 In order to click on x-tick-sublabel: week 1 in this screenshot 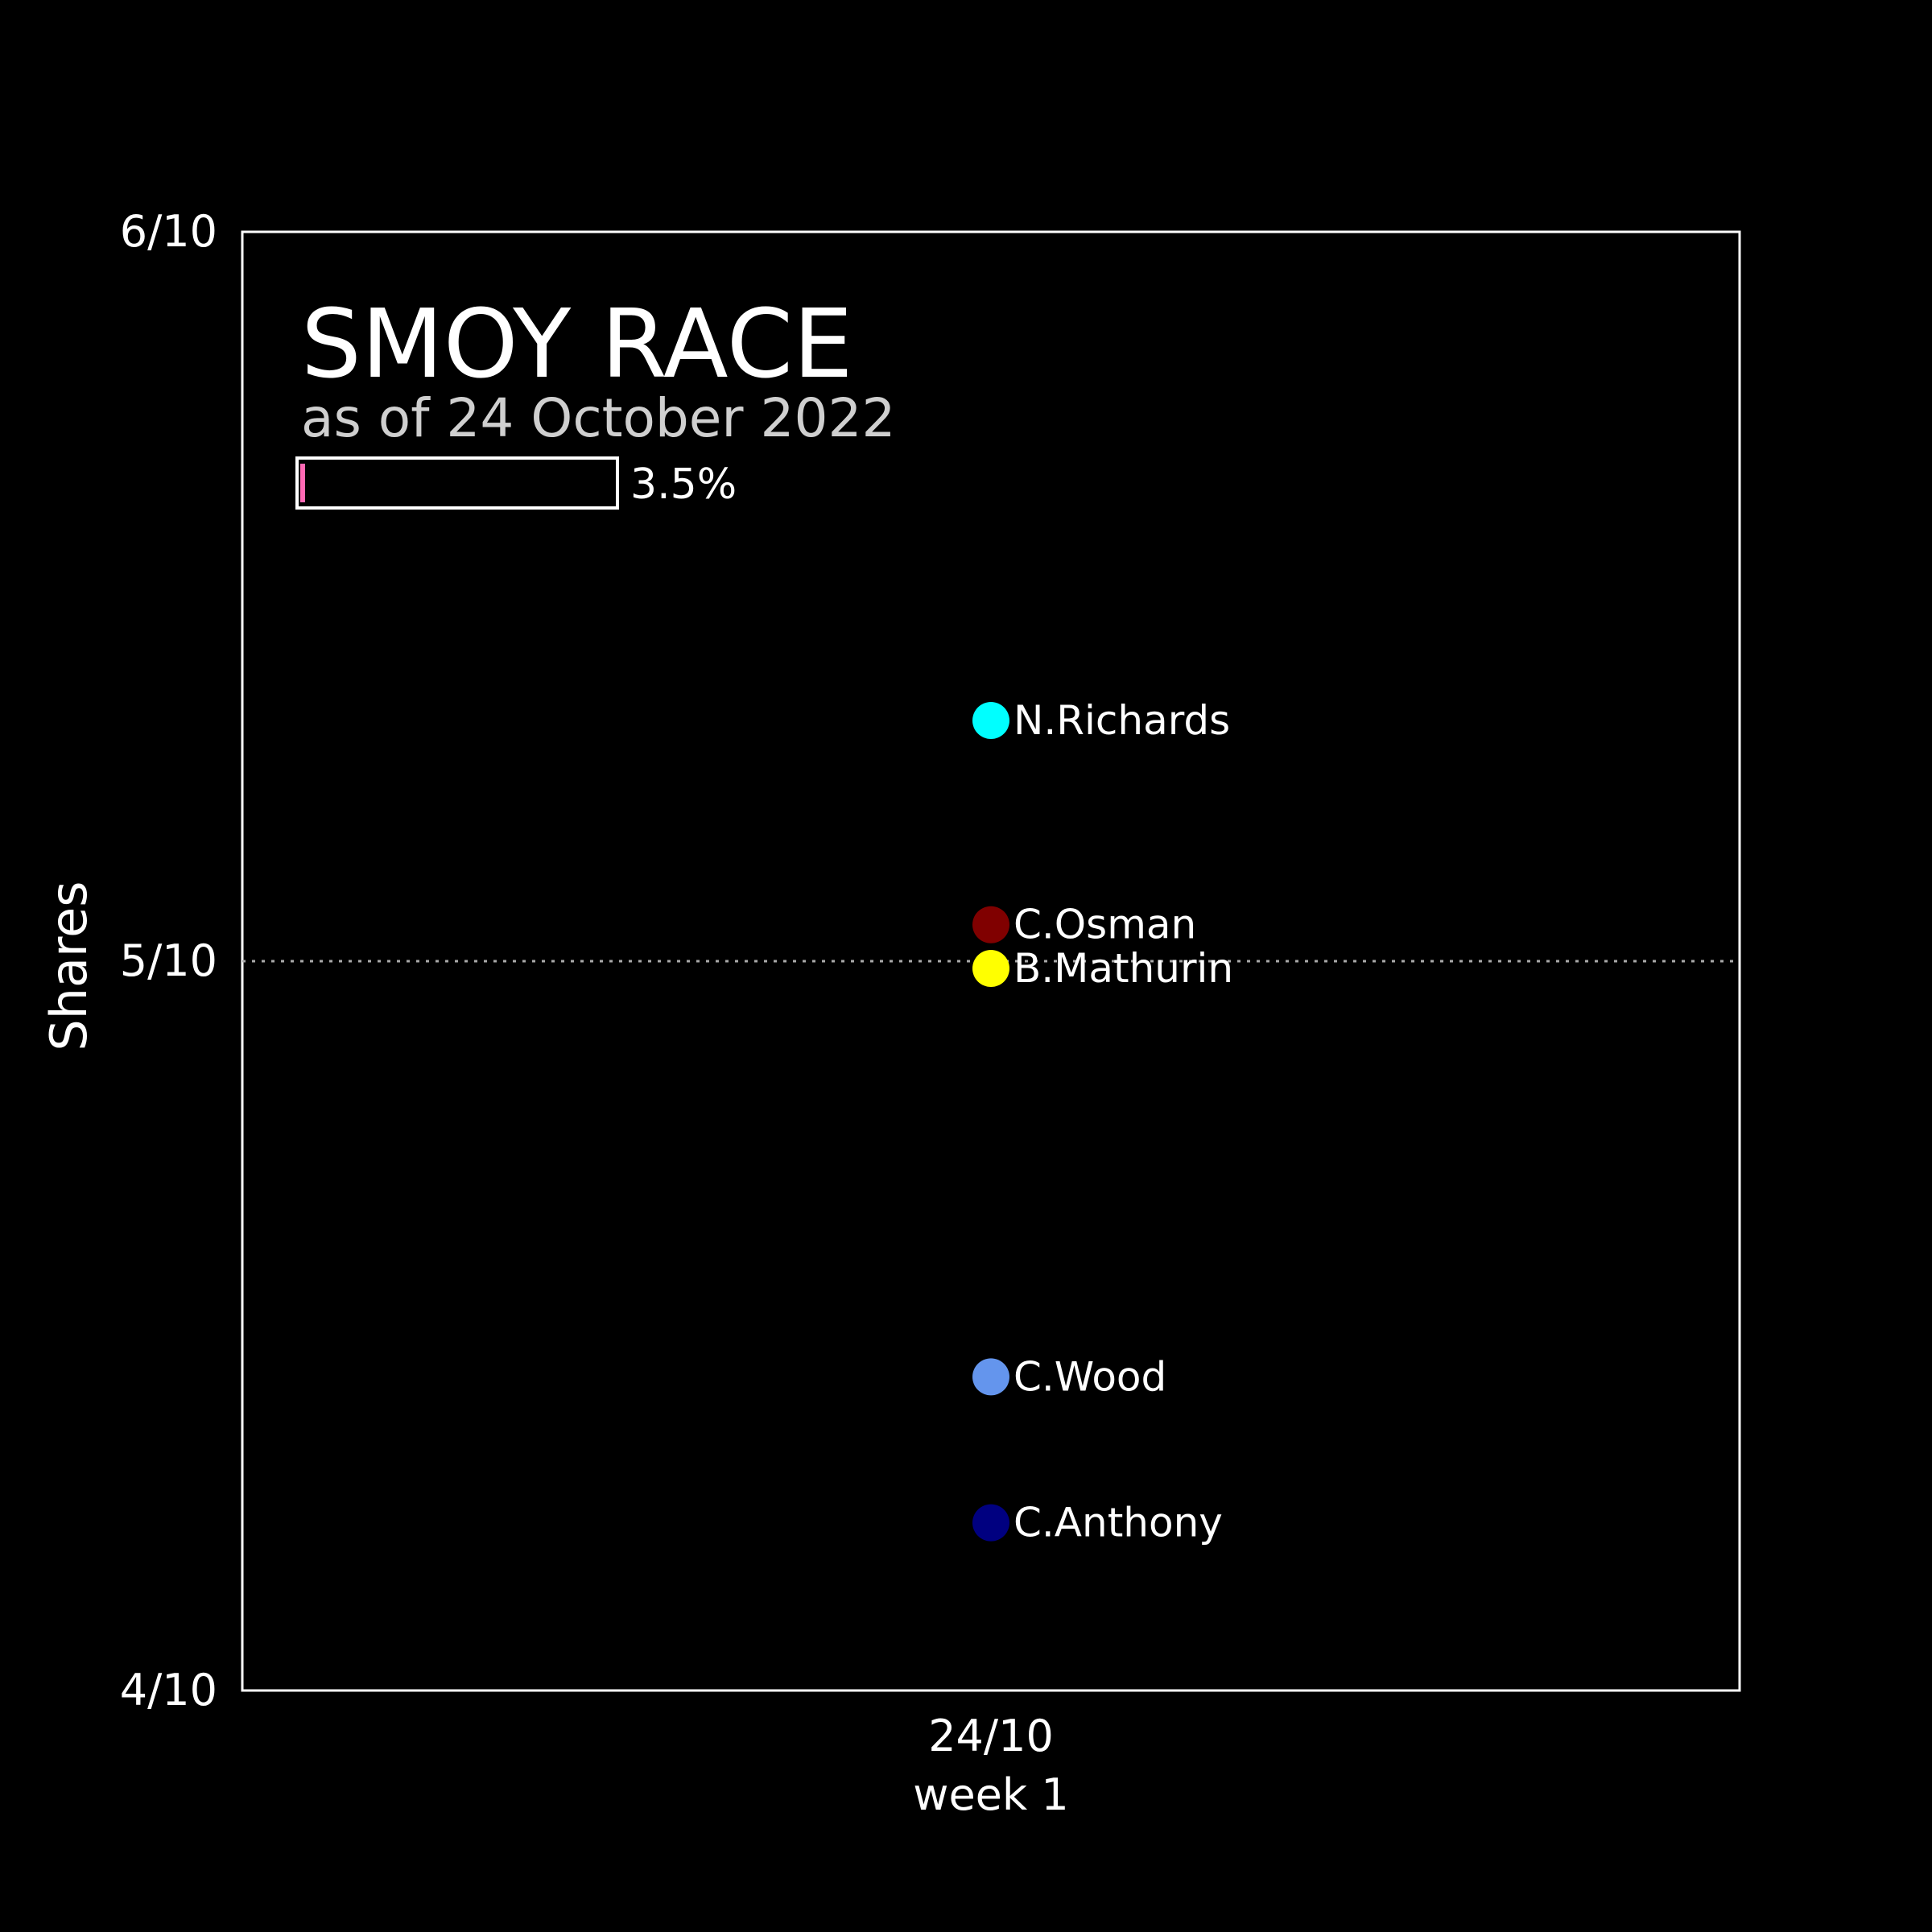, I will do `click(990, 1794)`.